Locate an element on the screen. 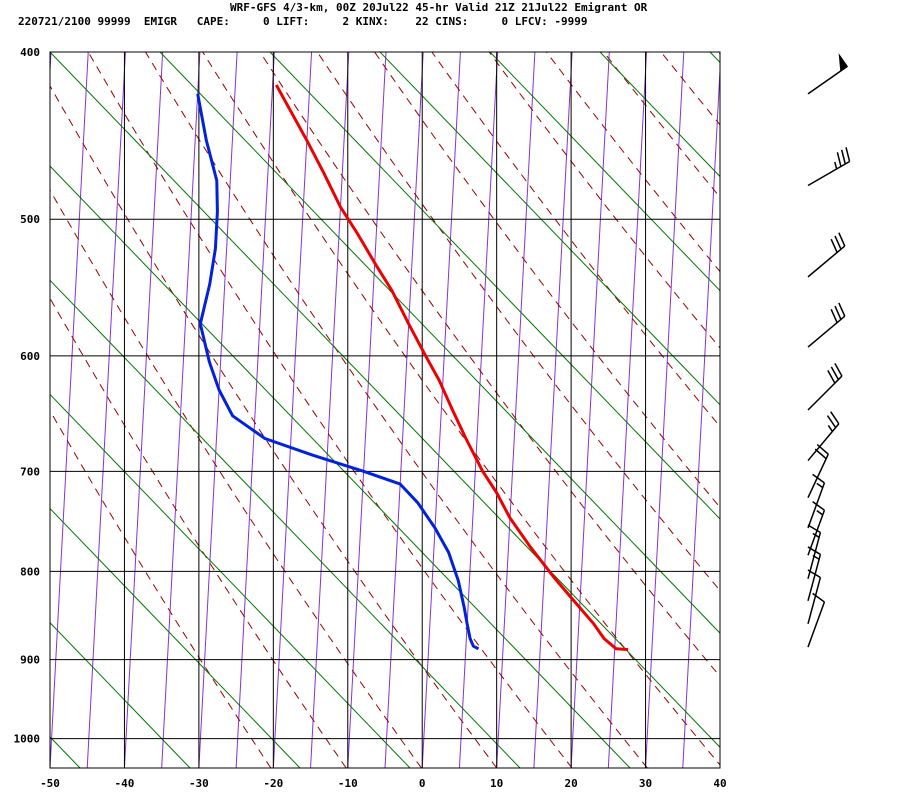 Image resolution: width=900 pixels, height=800 pixels. y-tick-label: 600 is located at coordinates (30, 356).